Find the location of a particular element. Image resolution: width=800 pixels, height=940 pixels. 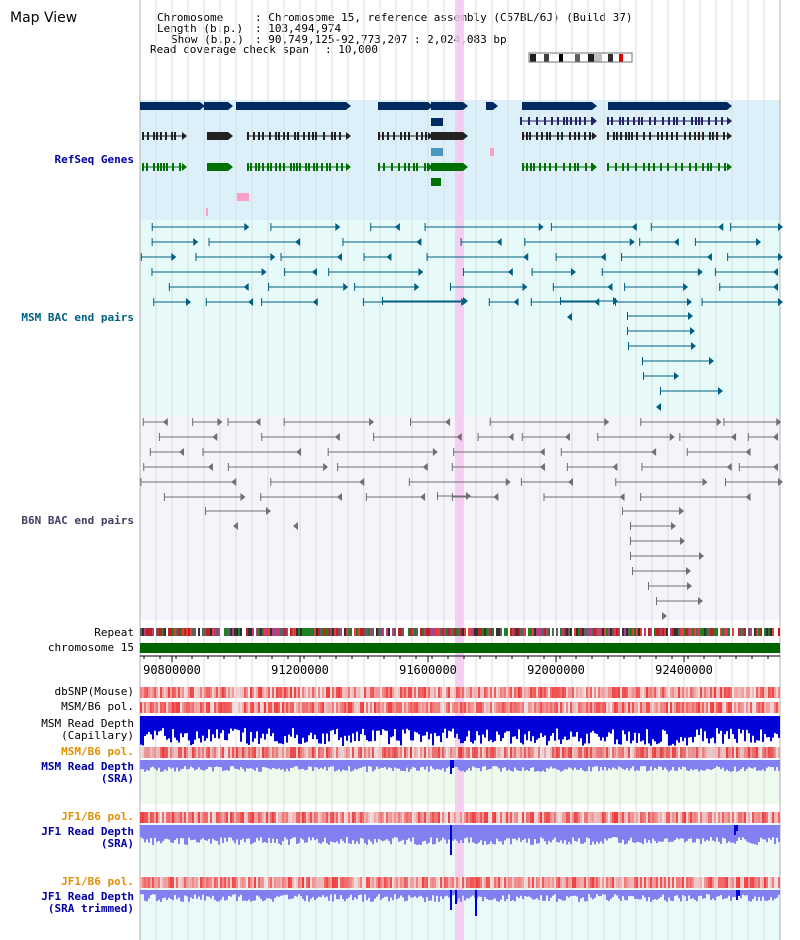

track-label-refseq: RefSeq Genes is located at coordinates (94, 159).